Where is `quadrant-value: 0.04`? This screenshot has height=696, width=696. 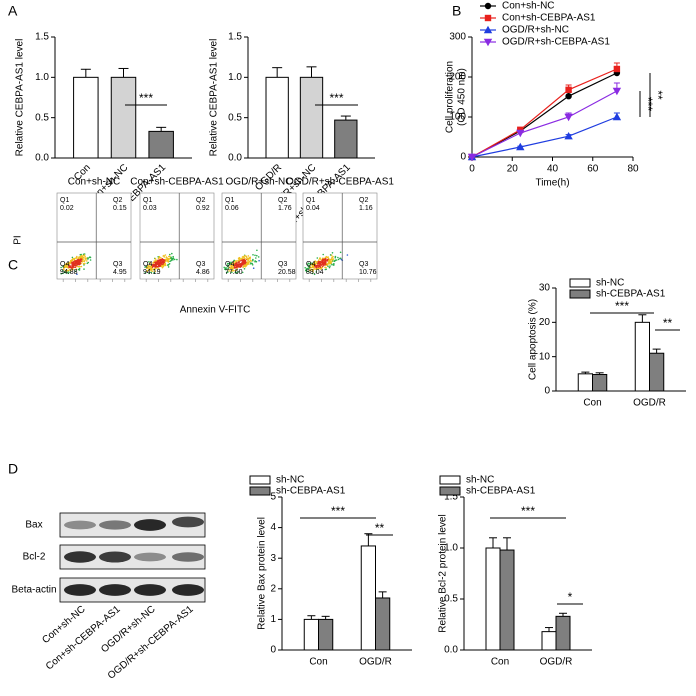 quadrant-value: 0.04 is located at coordinates (313, 208).